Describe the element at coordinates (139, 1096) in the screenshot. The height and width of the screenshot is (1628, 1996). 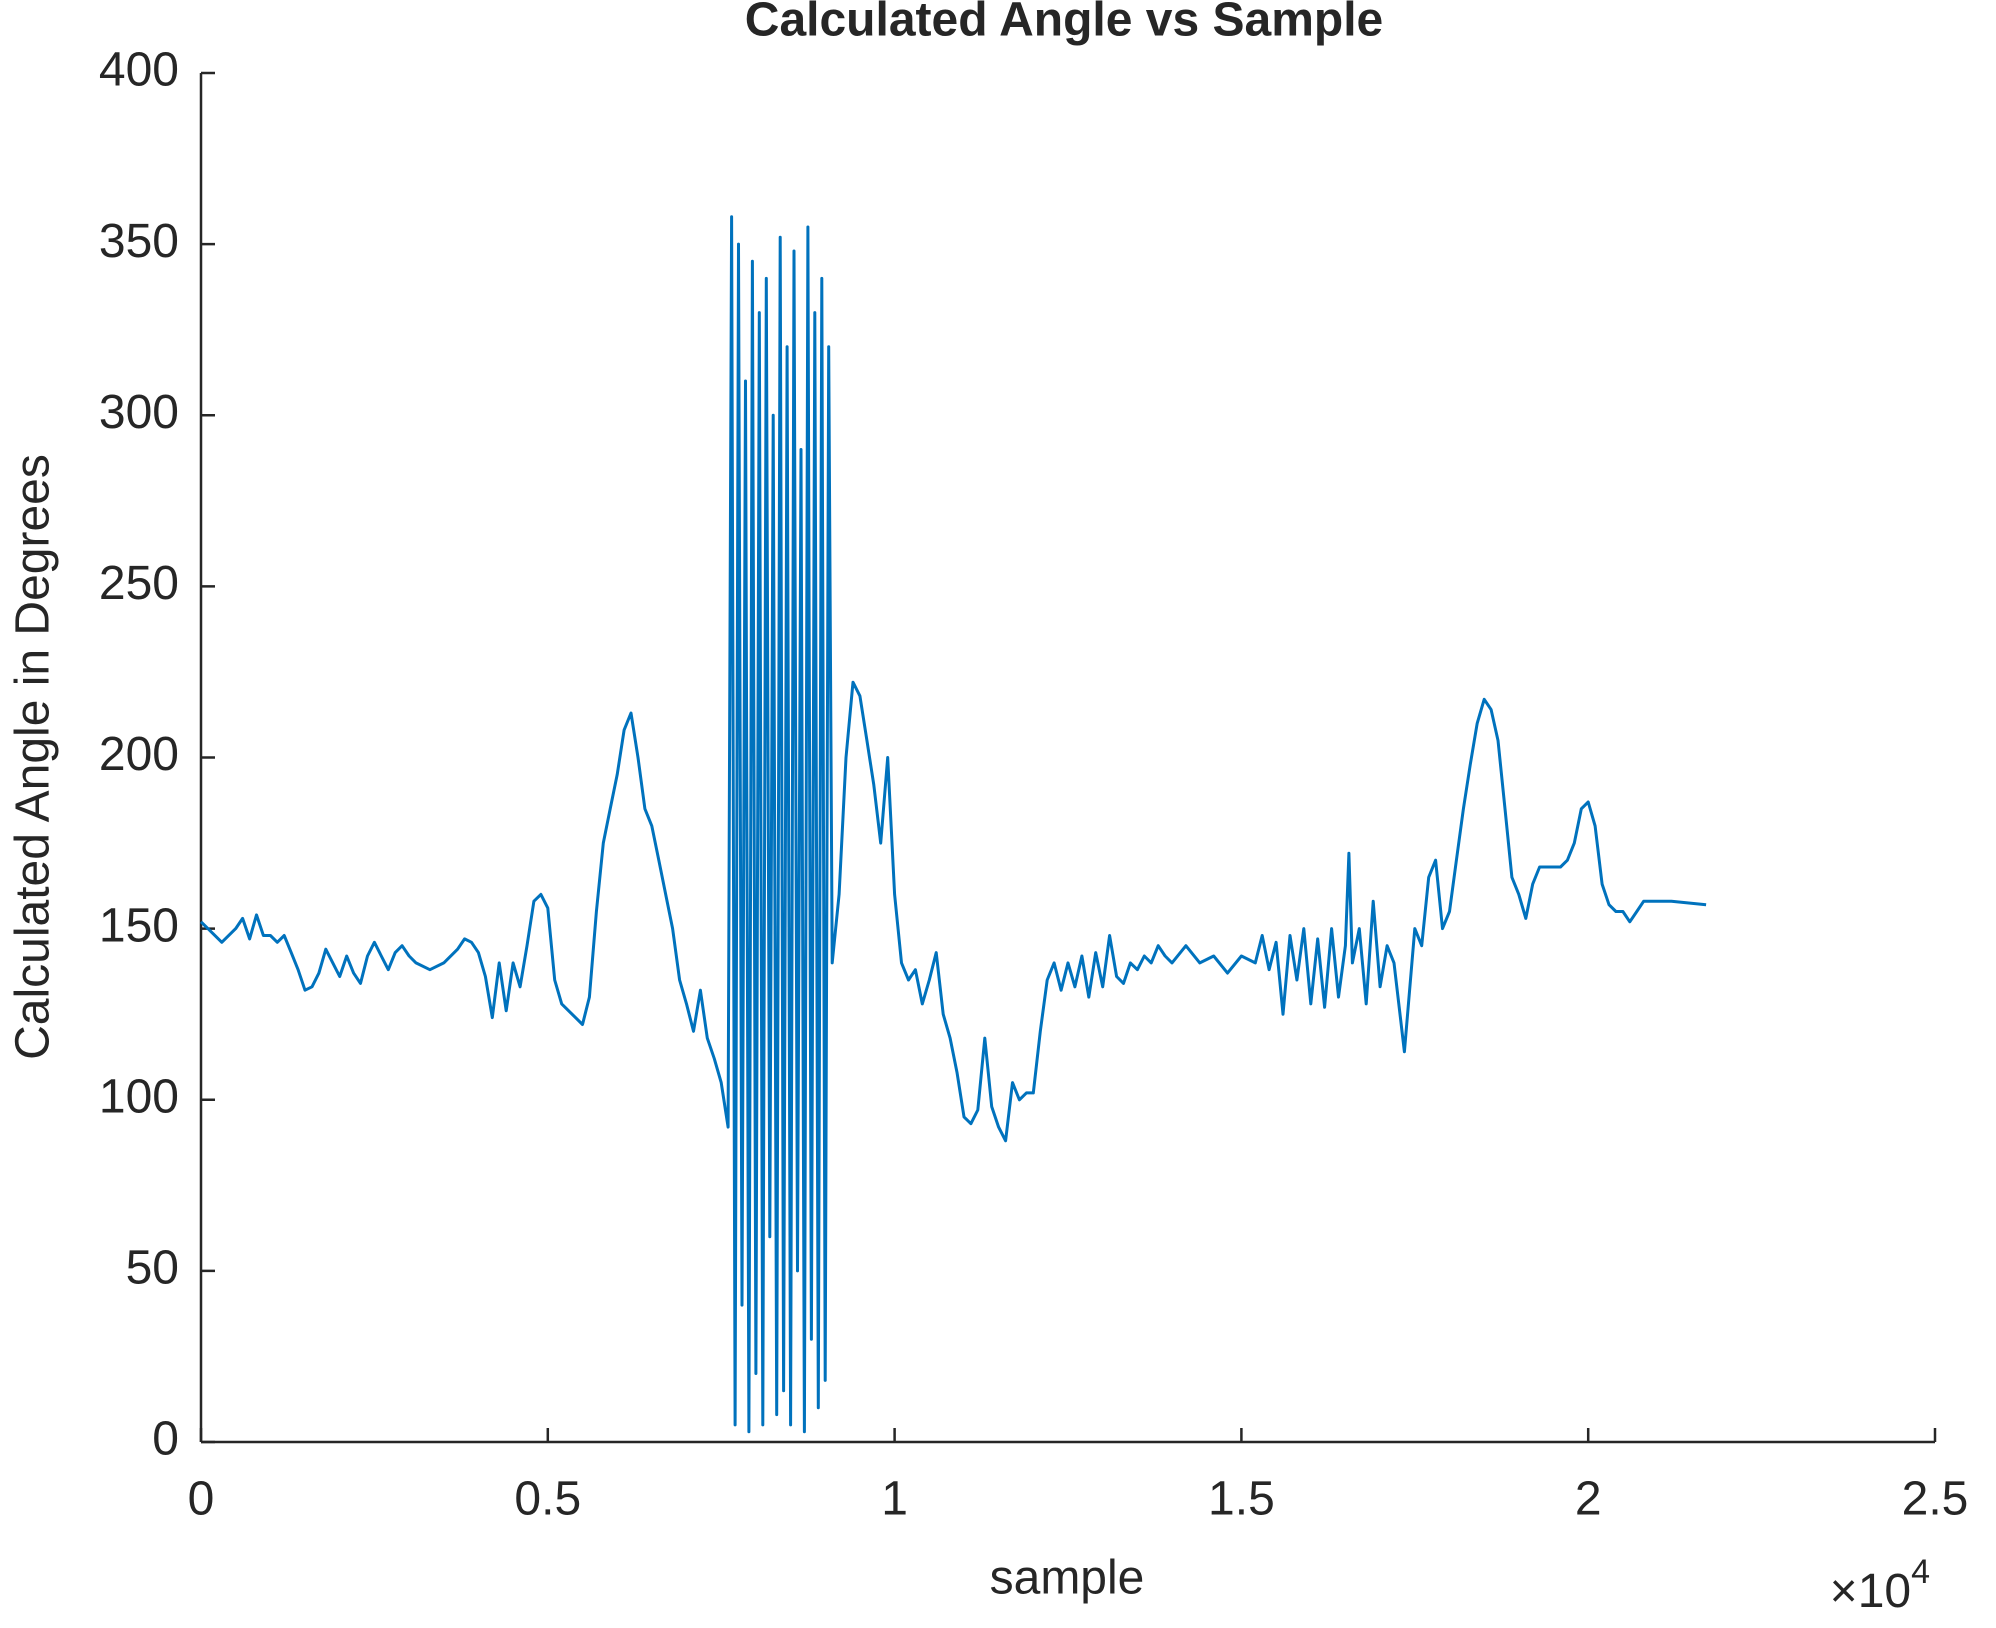
I see `y-tick-label: 100` at that location.